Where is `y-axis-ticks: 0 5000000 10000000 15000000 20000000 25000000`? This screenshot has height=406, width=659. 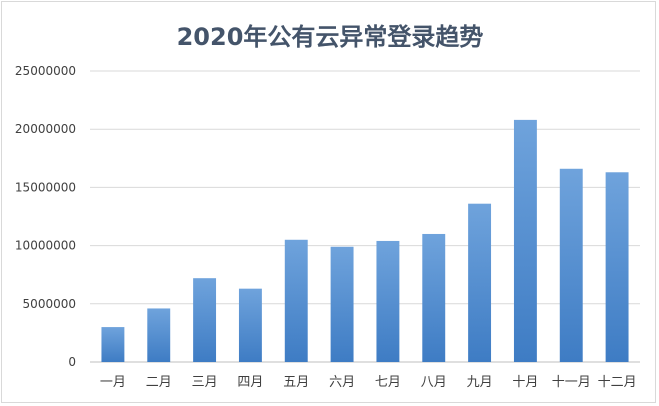 y-axis-ticks: 0 5000000 10000000 15000000 20000000 25000000 is located at coordinates (45, 216).